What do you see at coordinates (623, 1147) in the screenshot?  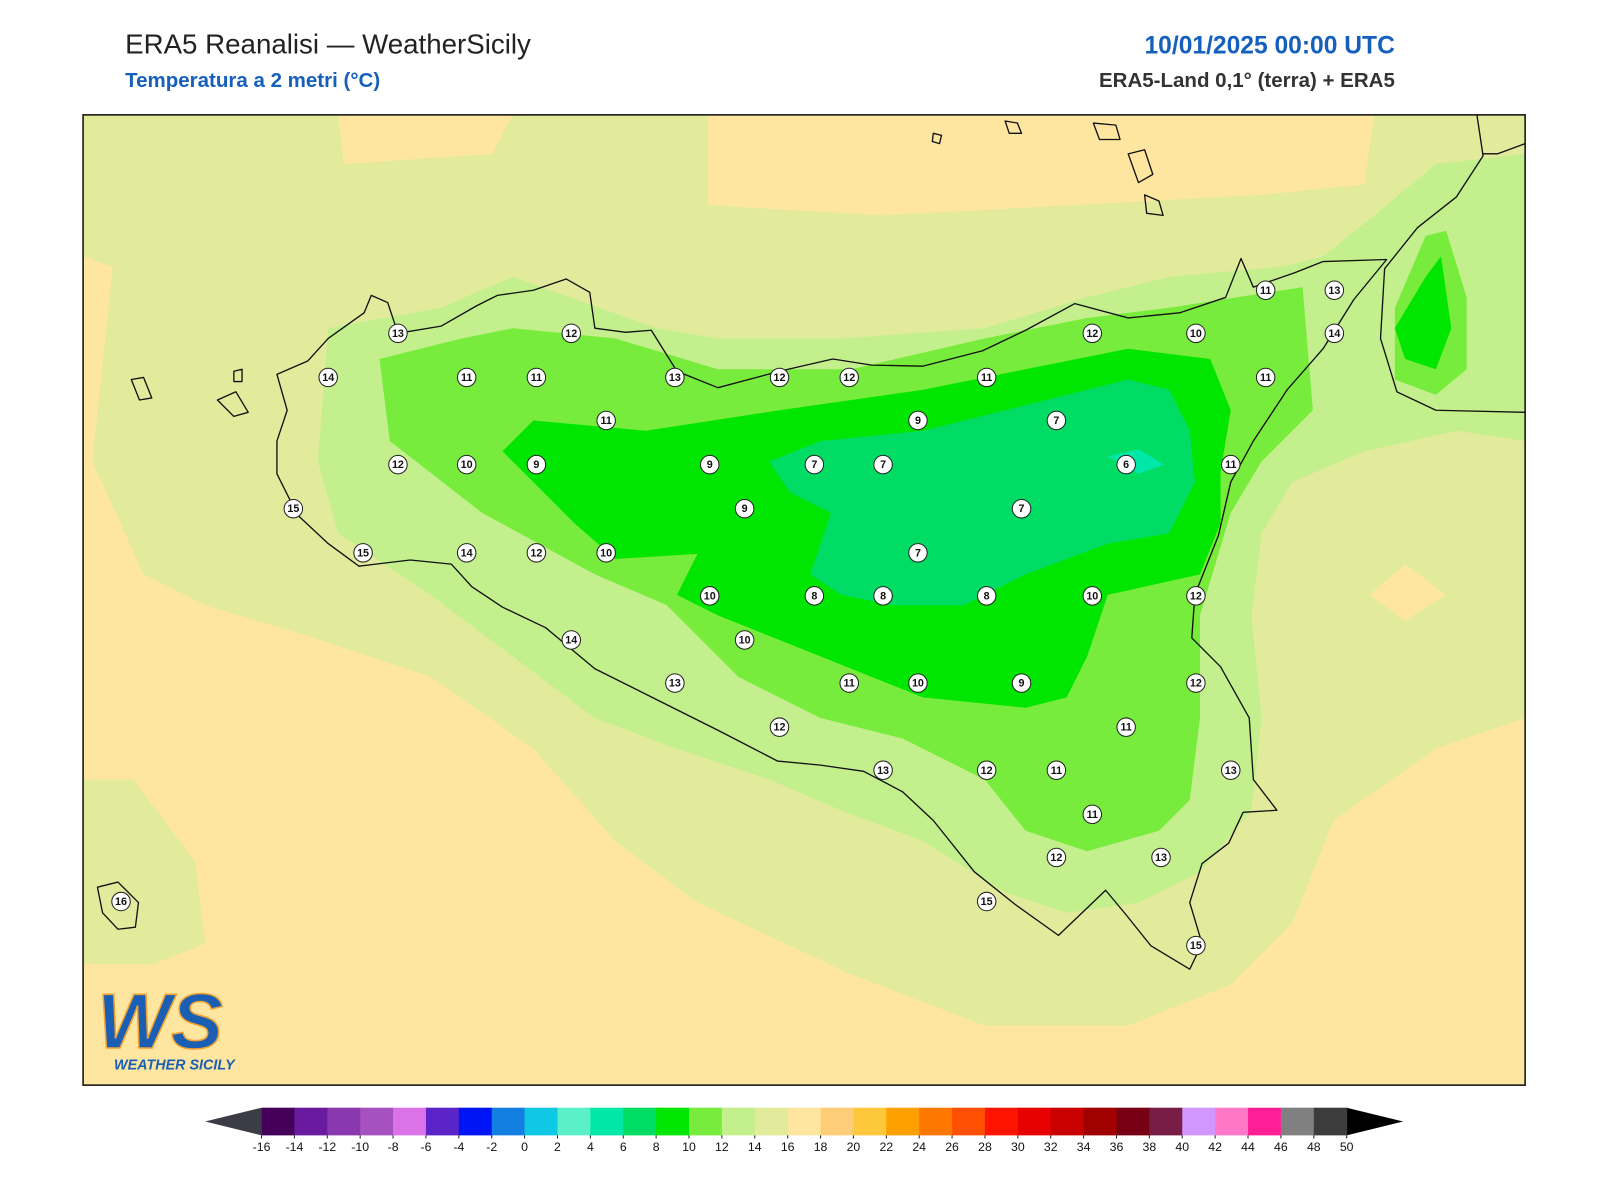 I see `colorbar-tick-label: 6` at bounding box center [623, 1147].